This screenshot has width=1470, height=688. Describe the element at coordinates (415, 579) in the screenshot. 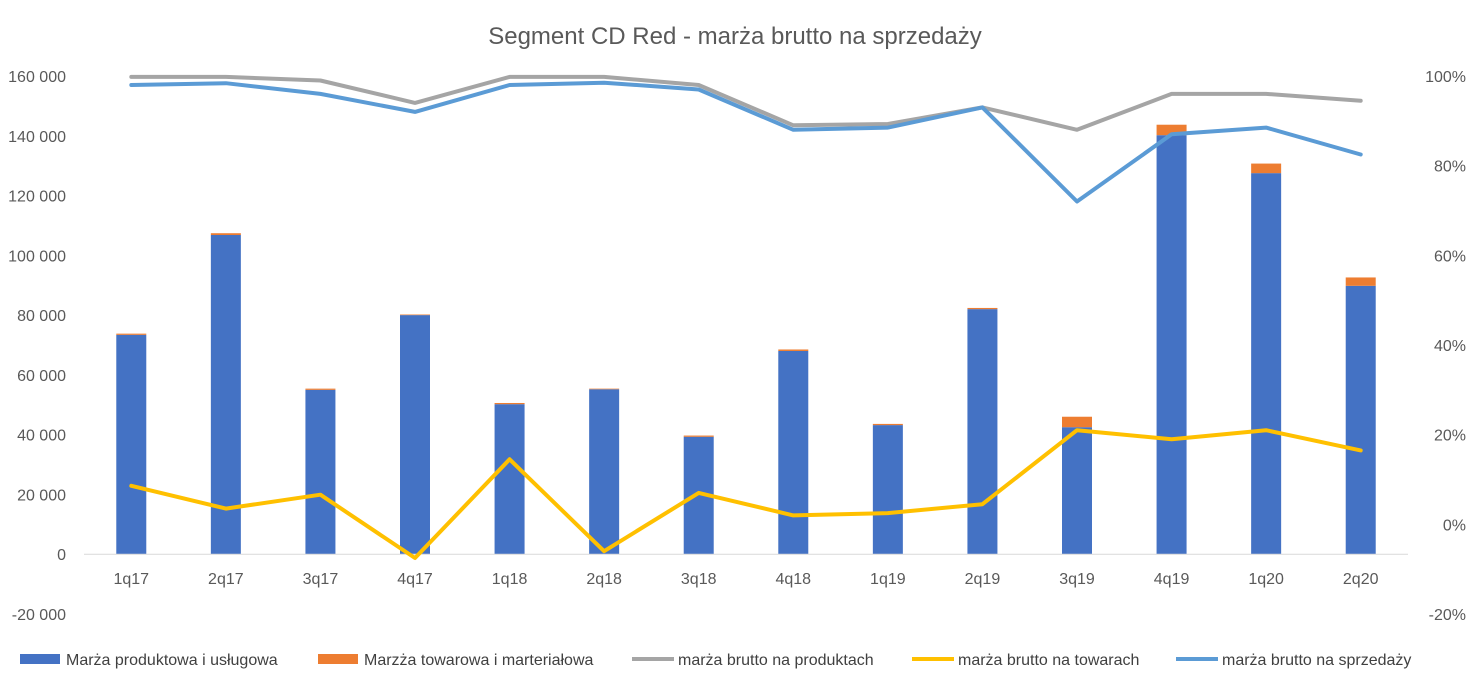

I see `x-tick-label: 4q17` at that location.